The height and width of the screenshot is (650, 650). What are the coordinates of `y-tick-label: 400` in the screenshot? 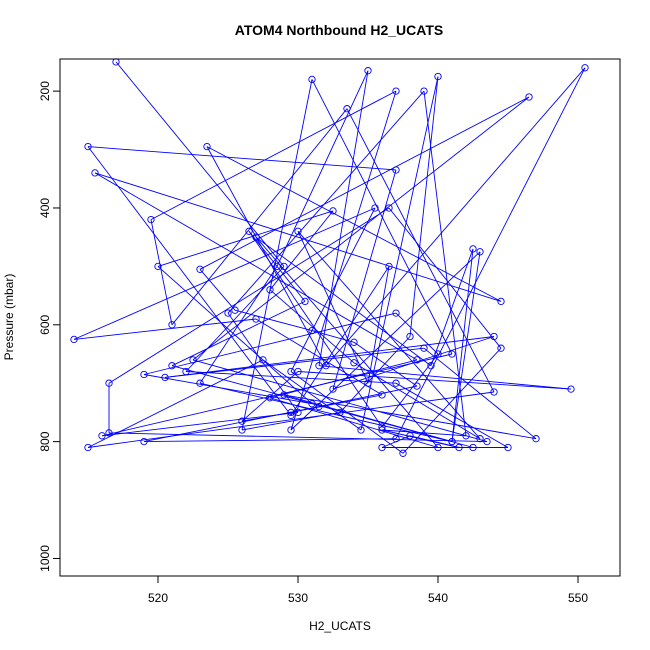 It's located at (45, 208).